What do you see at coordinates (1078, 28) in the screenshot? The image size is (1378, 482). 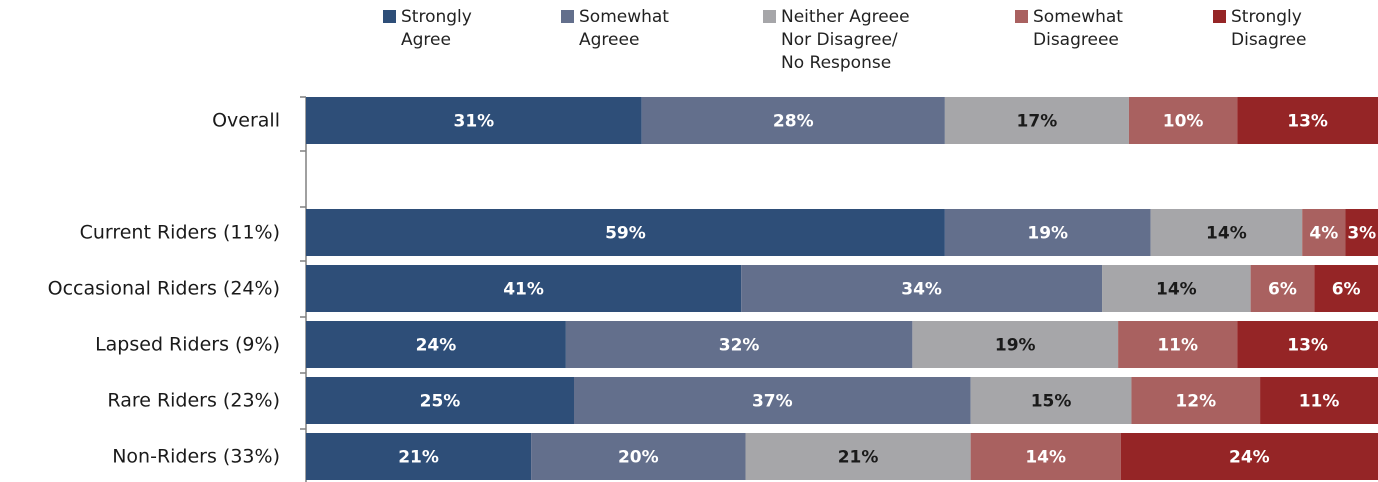 I see `legend-label: Somewhat Disagreee` at bounding box center [1078, 28].